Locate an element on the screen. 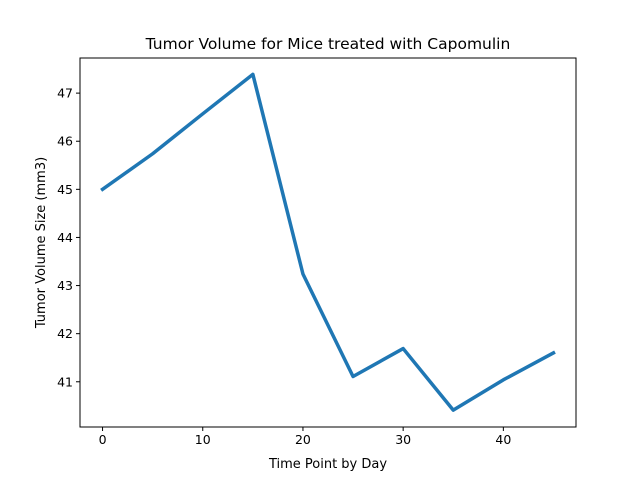  y-tick-label: 42 is located at coordinates (65, 333).